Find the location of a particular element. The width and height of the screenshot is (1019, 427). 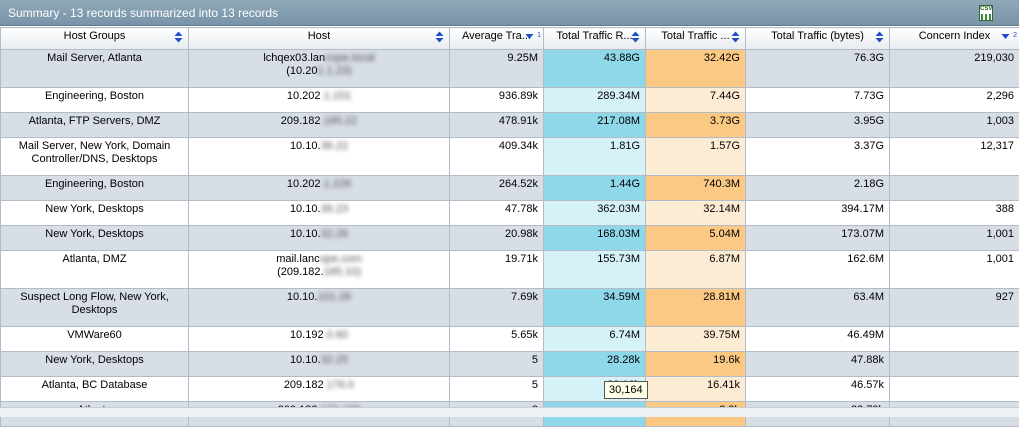

average-traffic-cell: 5.65k is located at coordinates (497, 339).